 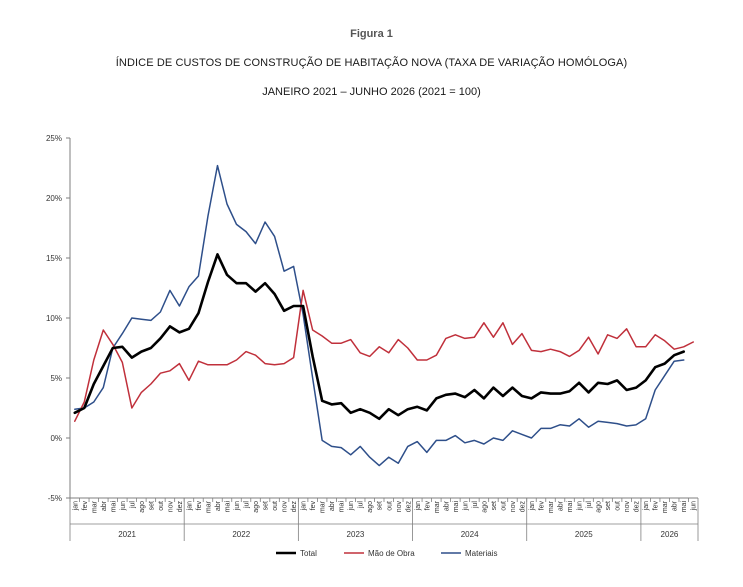 What do you see at coordinates (308, 553) in the screenshot?
I see `legend-label: Total` at bounding box center [308, 553].